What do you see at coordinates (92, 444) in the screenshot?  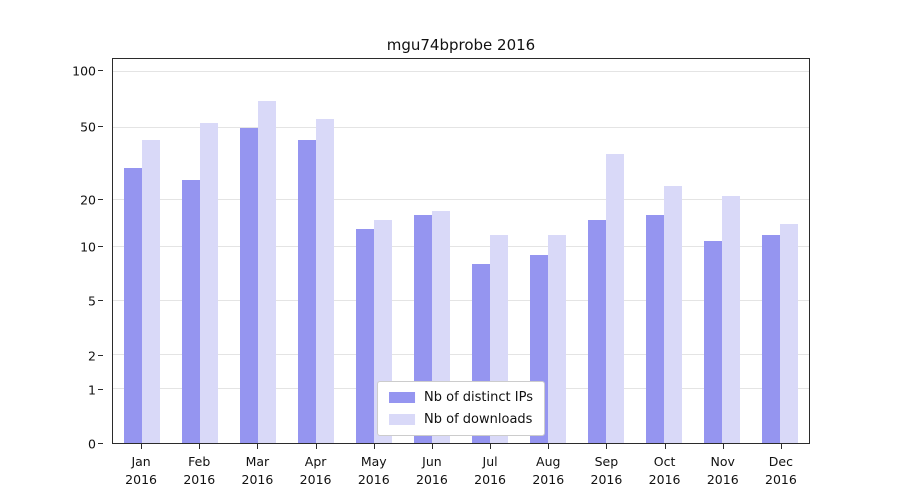 I see `y-tick-label-0: 0` at bounding box center [92, 444].